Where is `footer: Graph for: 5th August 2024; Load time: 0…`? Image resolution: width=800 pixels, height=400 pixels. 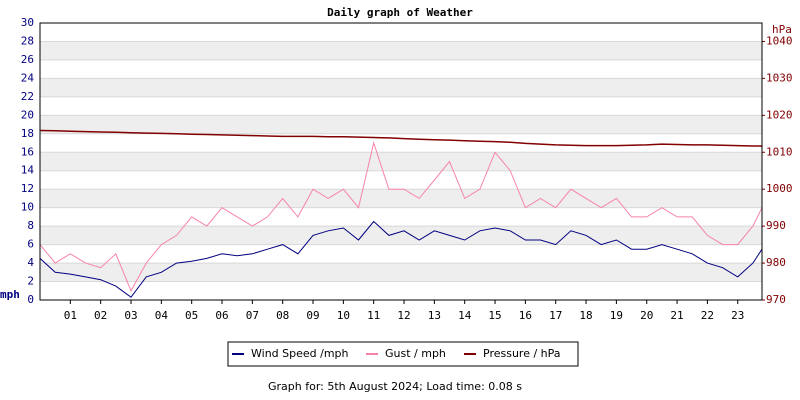 footer: Graph for: 5th August 2024; Load time: 0… is located at coordinates (395, 386).